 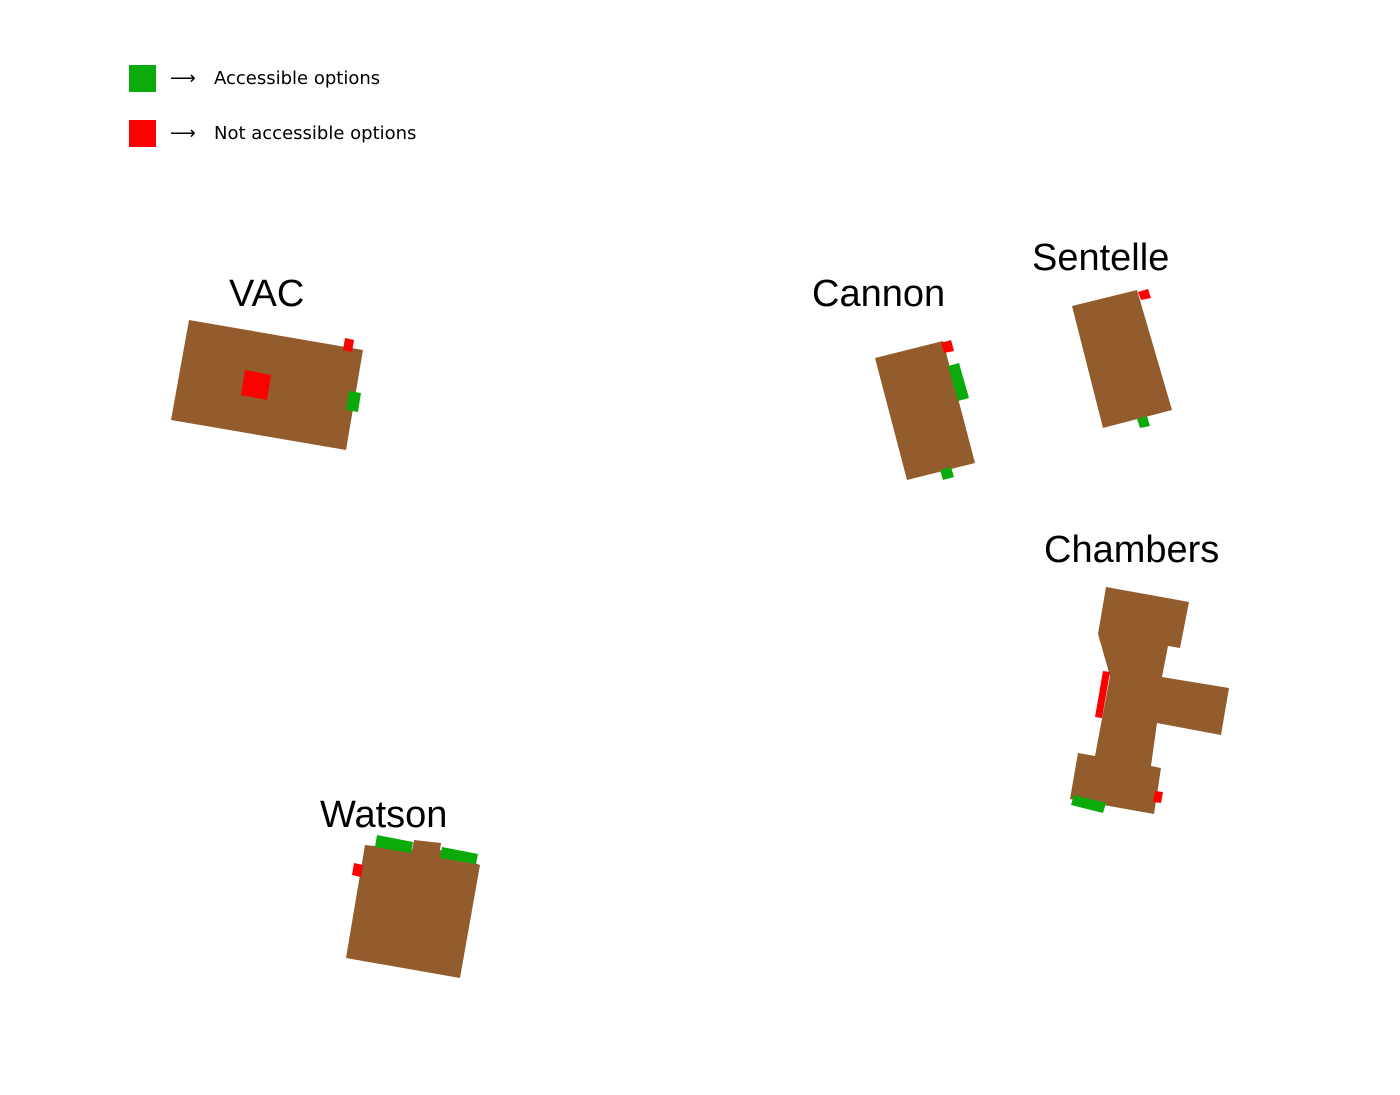 What do you see at coordinates (1088, 804) in the screenshot?
I see `chambers-accessible-entrance` at bounding box center [1088, 804].